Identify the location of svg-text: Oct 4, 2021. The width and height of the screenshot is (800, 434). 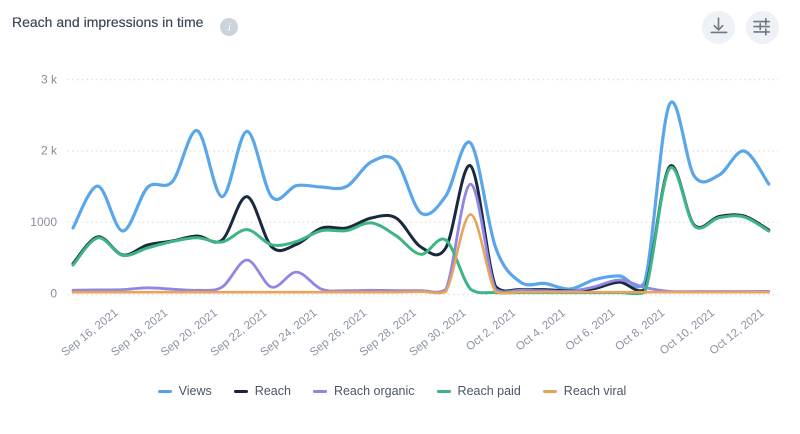
(541, 330).